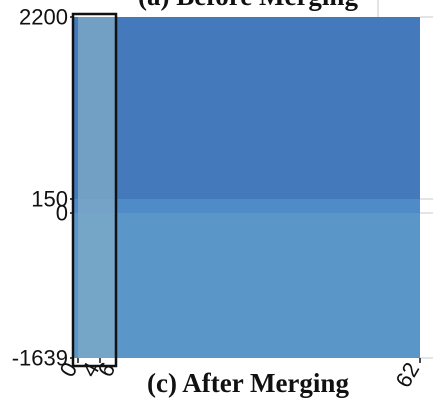 The image size is (433, 405). I want to click on y-tick-label-3: -1639, so click(40, 358).